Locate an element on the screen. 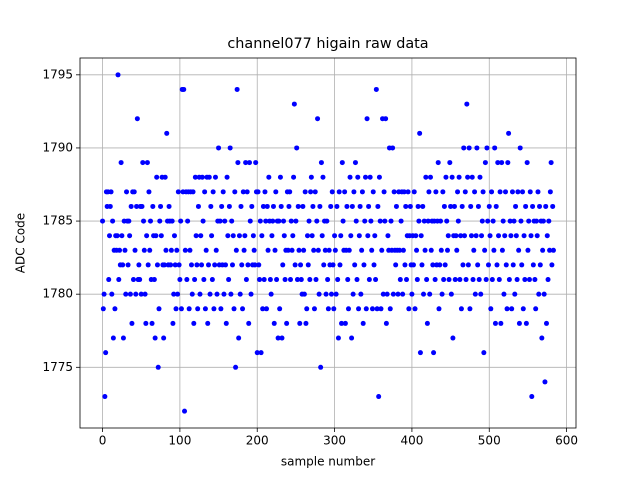 This screenshot has height=480, width=640. x-tick-label: 200 is located at coordinates (257, 441).